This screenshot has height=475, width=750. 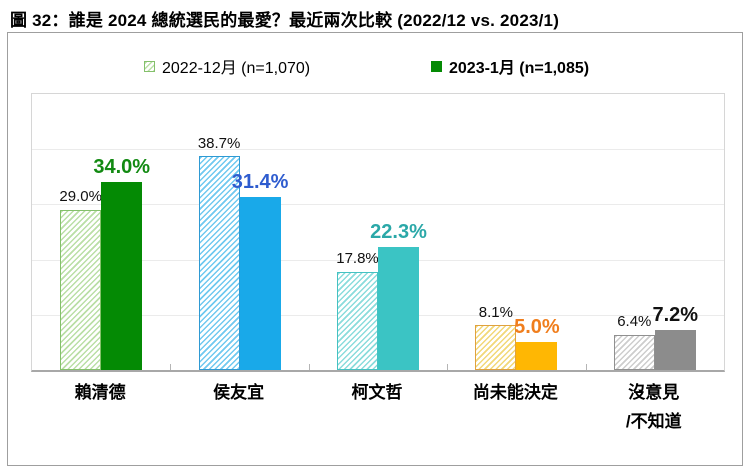 I want to click on bar-series1-cat1, so click(x=81, y=289).